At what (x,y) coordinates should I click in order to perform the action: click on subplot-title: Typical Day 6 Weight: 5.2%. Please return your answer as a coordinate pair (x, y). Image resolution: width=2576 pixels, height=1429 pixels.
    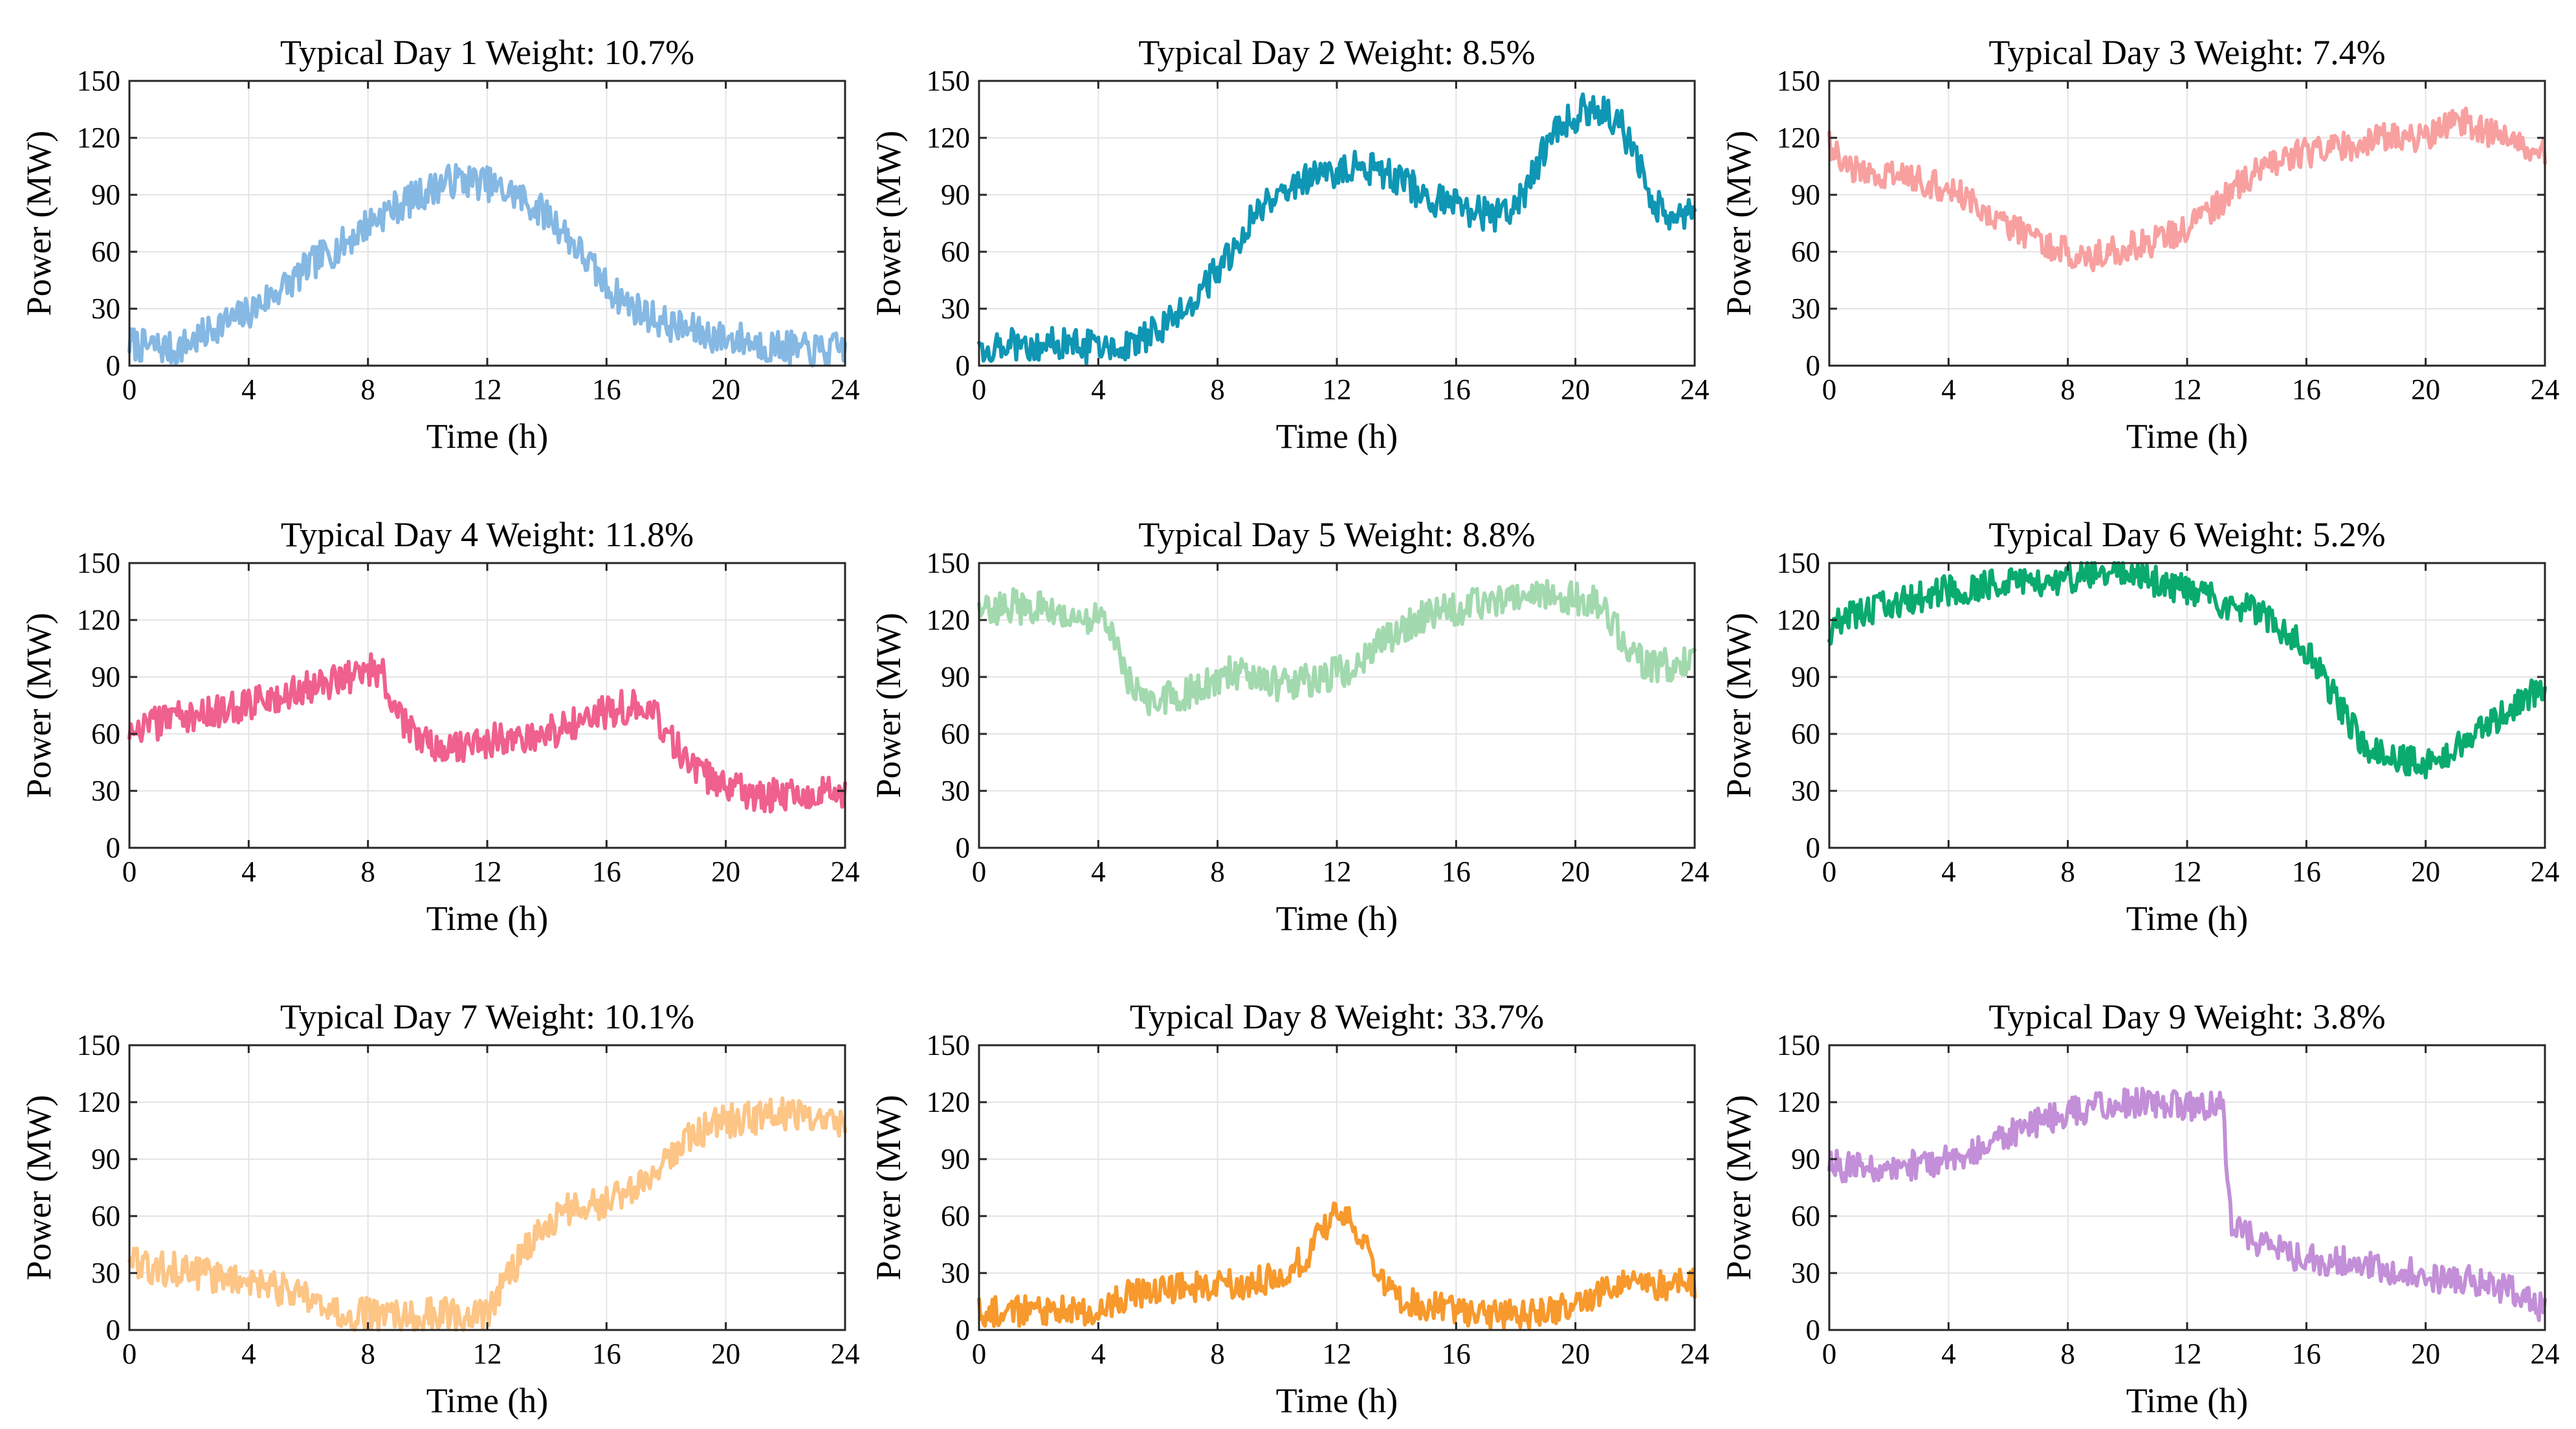
    Looking at the image, I should click on (2186, 534).